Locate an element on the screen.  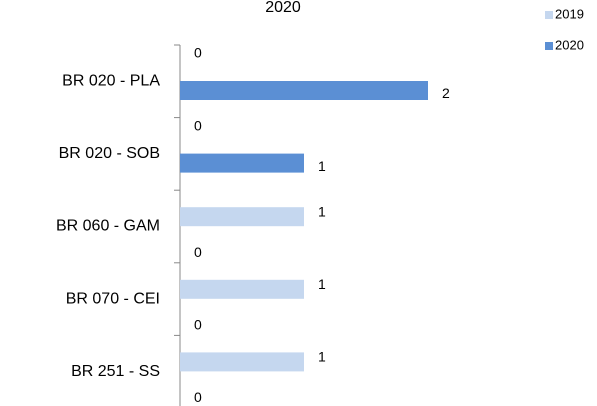
y-tick-label: BR 020 - PLA is located at coordinates (111, 81).